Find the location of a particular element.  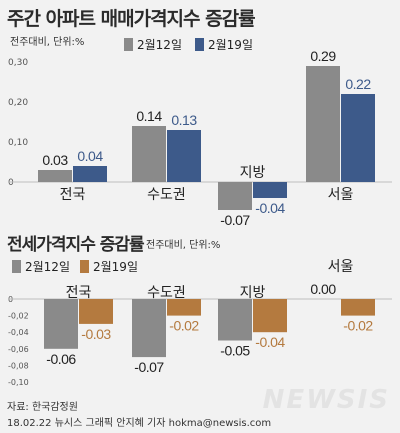

chart2-ytick: -0,04 is located at coordinates (18, 332).